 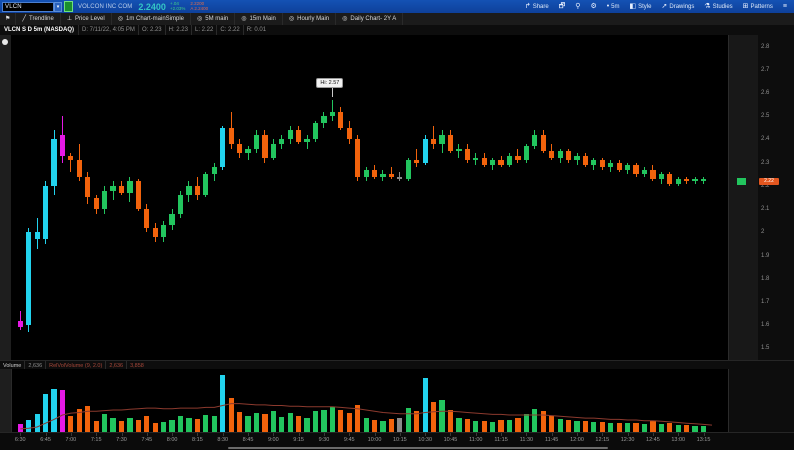 What do you see at coordinates (537, 6) in the screenshot?
I see `share-button: ↱ Share` at bounding box center [537, 6].